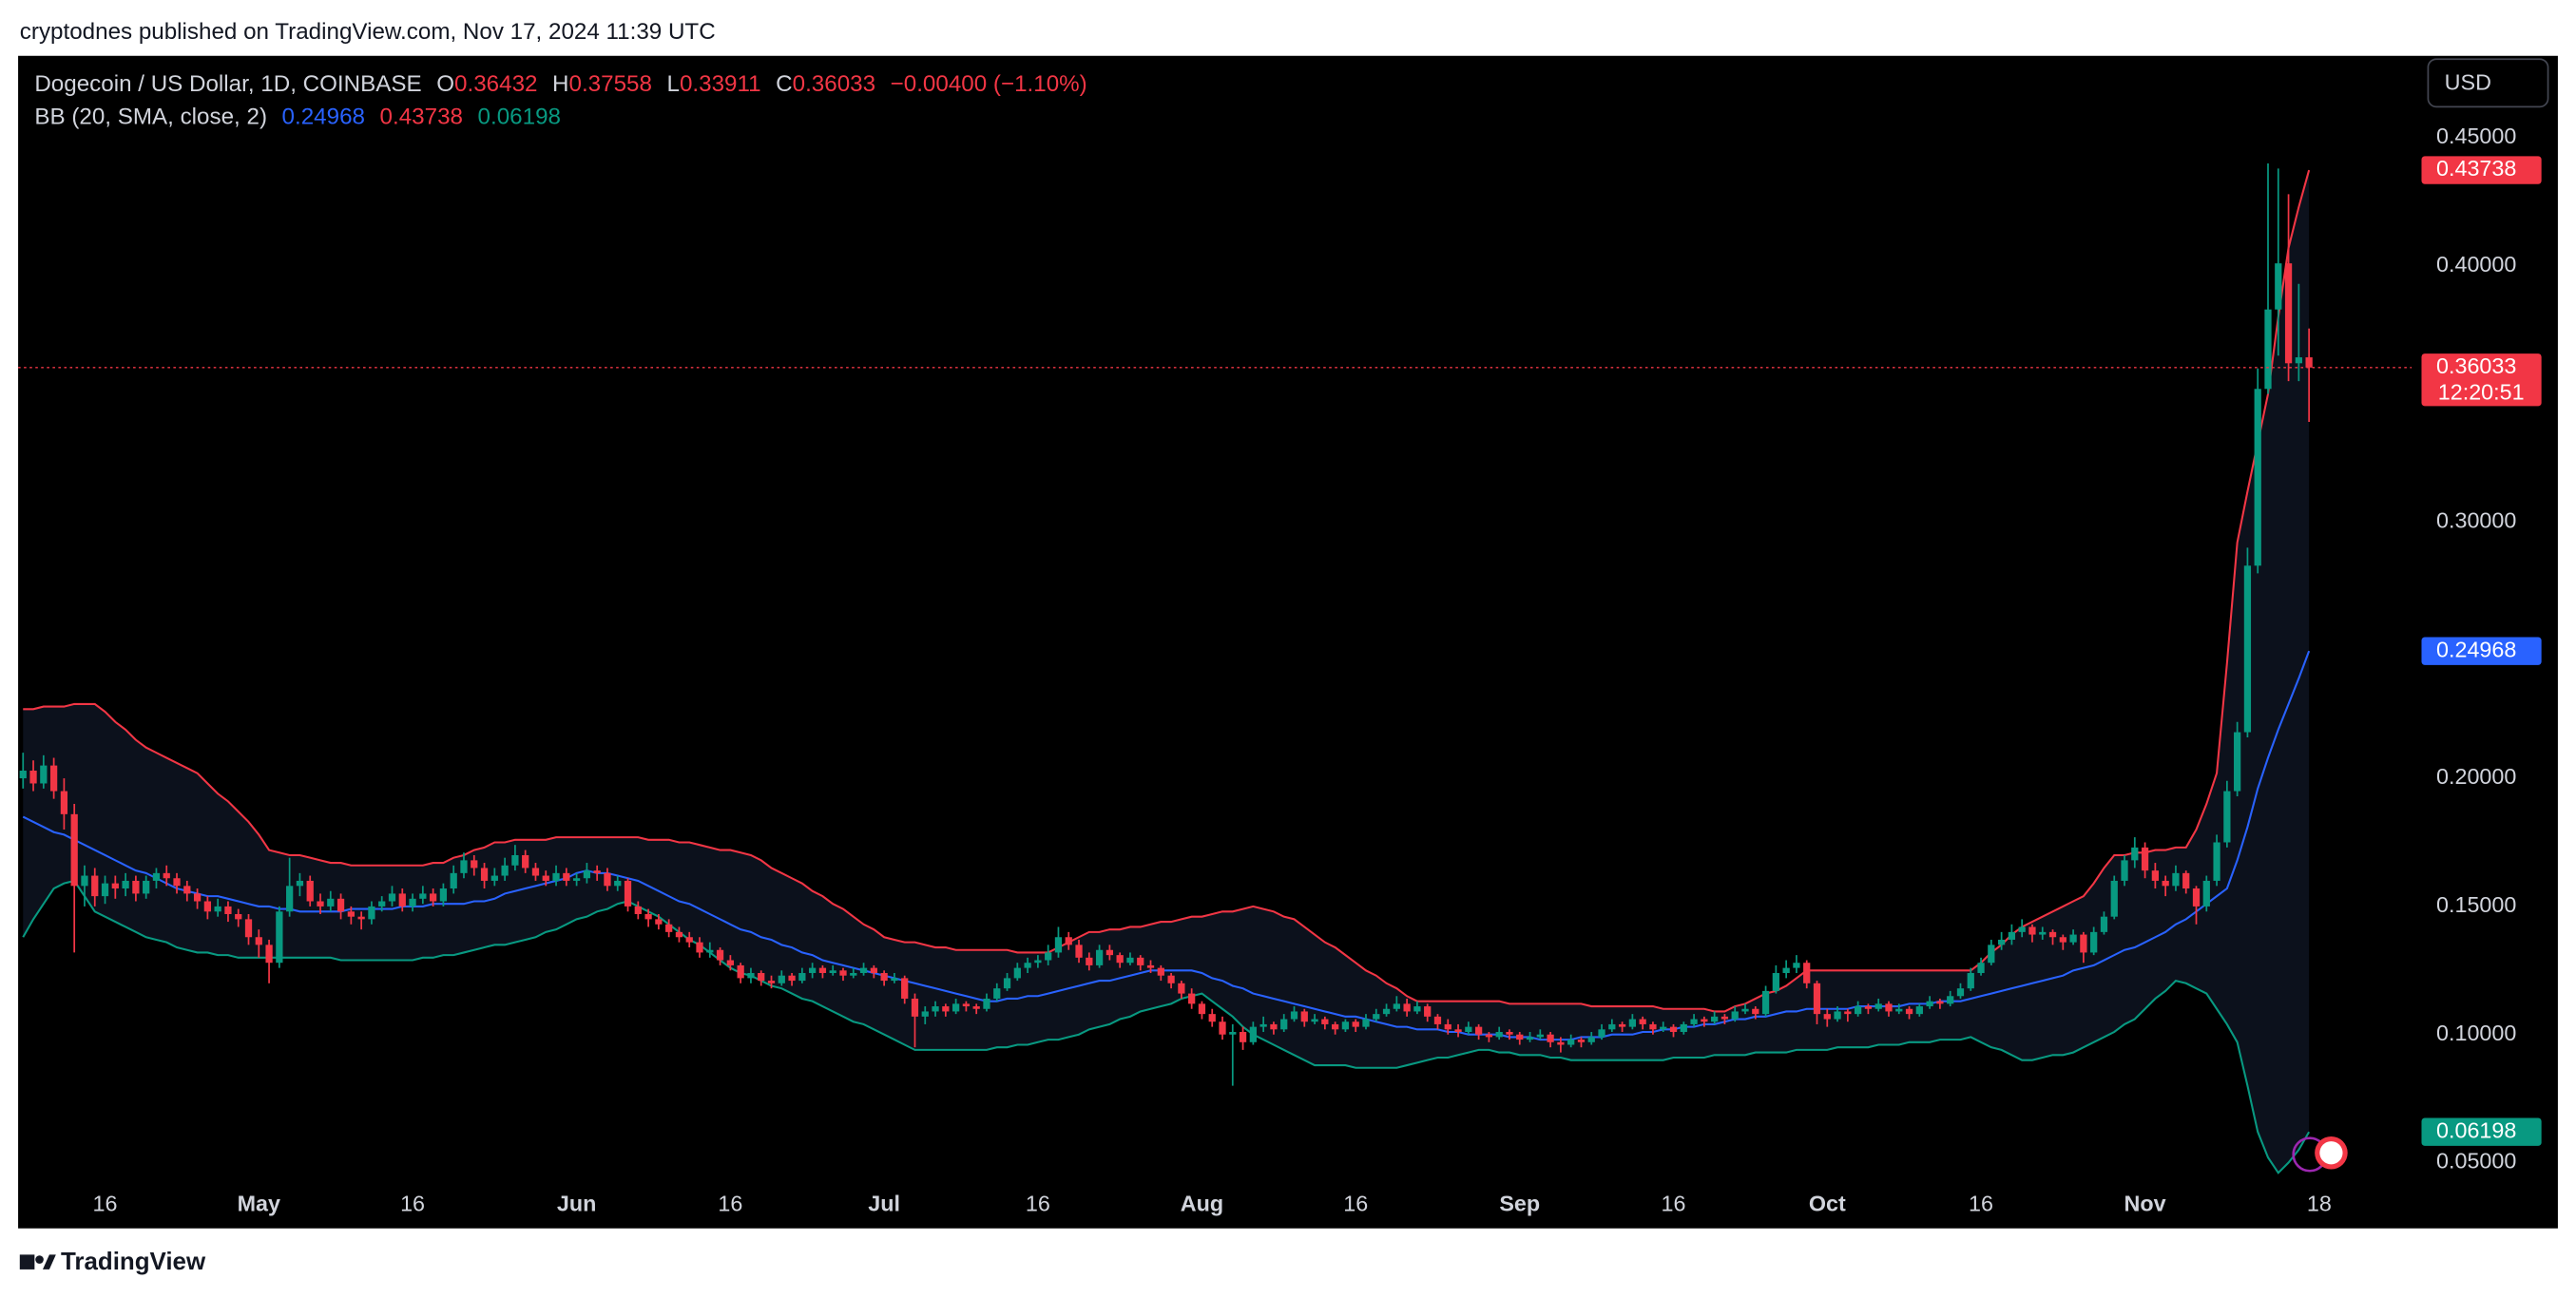  What do you see at coordinates (2476, 1129) in the screenshot?
I see `lower-tag-label: 0.06198` at bounding box center [2476, 1129].